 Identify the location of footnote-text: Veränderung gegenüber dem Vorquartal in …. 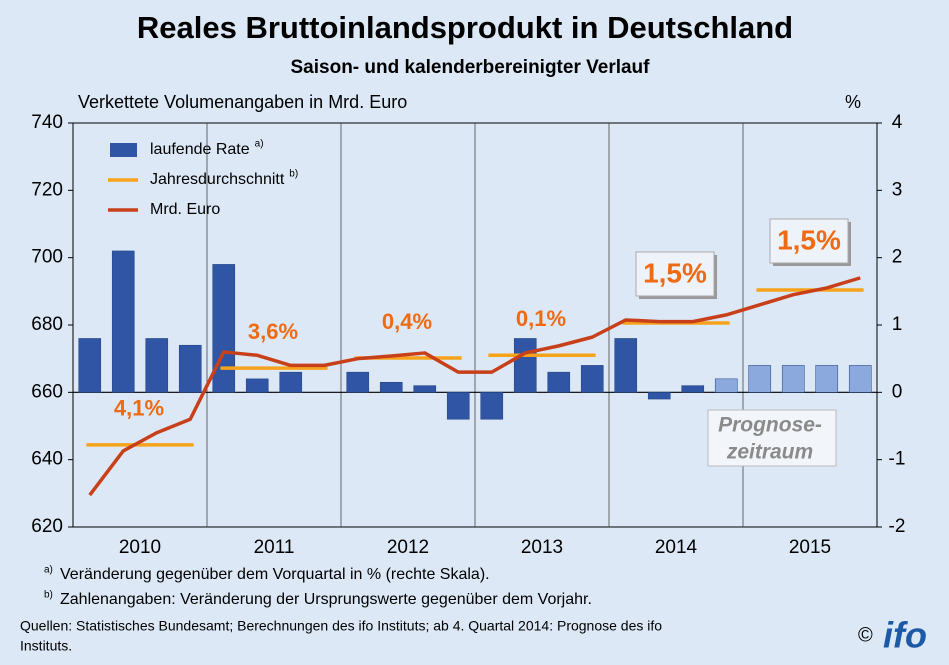
(275, 574).